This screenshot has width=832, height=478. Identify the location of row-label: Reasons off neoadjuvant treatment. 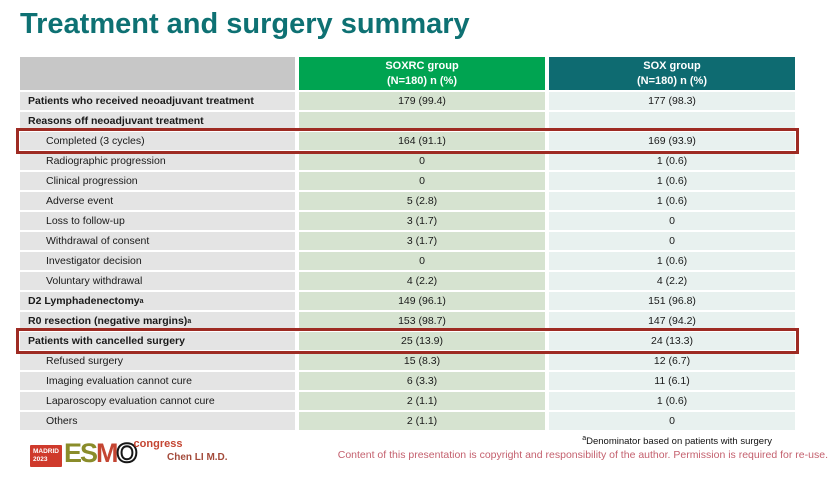
(157, 121).